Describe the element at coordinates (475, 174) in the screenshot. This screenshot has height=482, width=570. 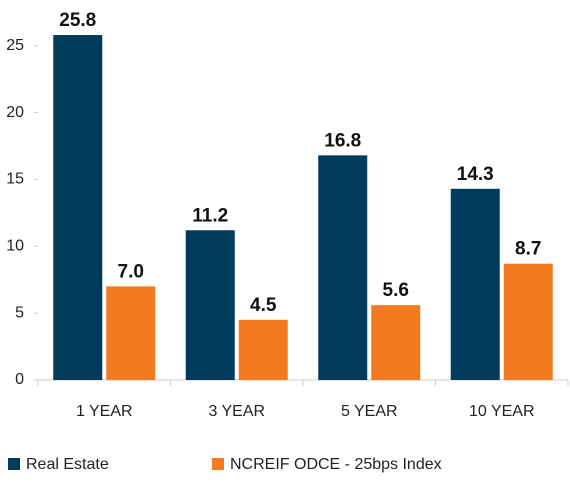
I see `value-label: 14.3` at that location.